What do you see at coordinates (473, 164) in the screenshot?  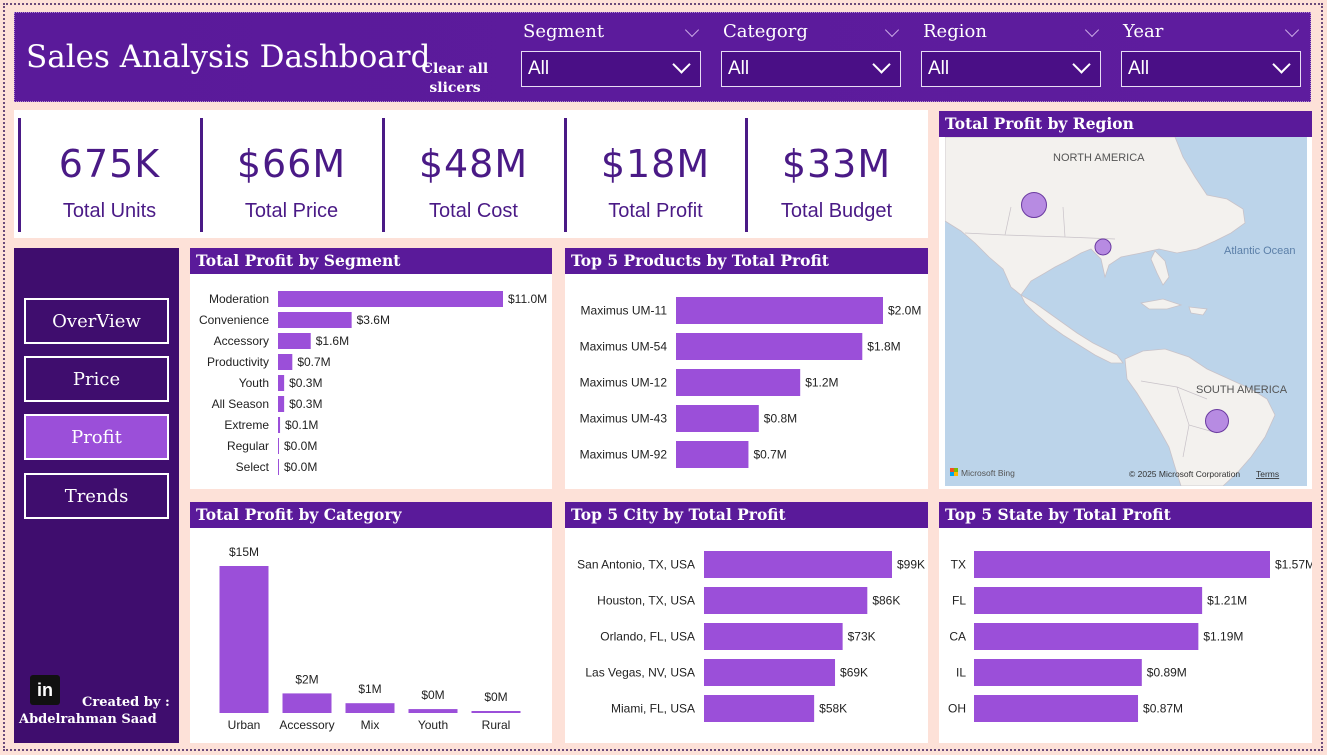 I see `kpi-value: $48M` at bounding box center [473, 164].